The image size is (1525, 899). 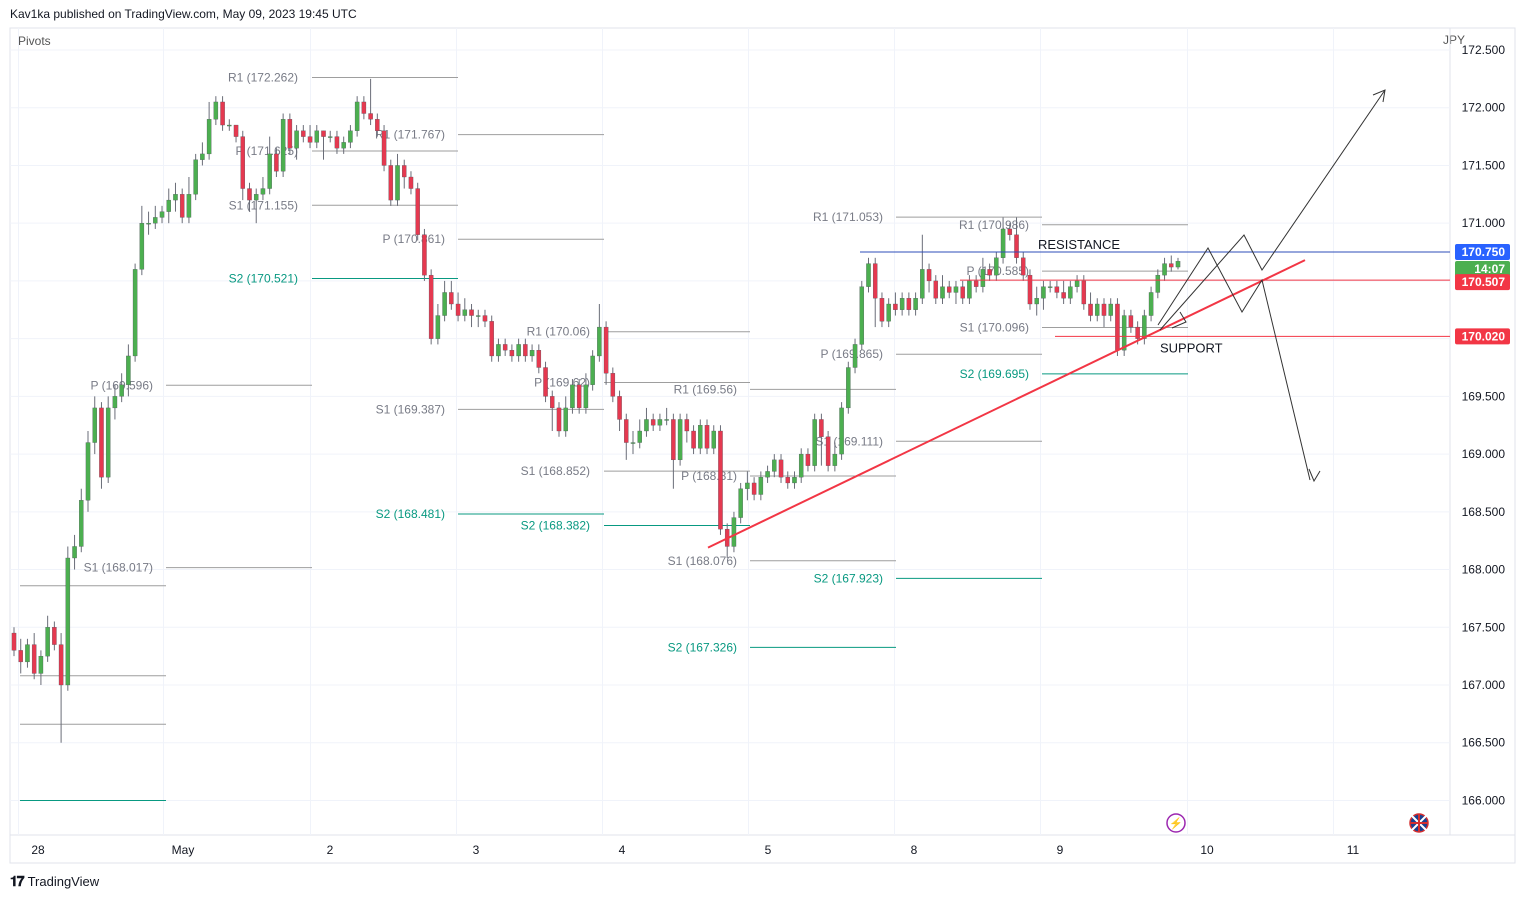 What do you see at coordinates (1484, 50) in the screenshot?
I see `y-tick-label: 172.500` at bounding box center [1484, 50].